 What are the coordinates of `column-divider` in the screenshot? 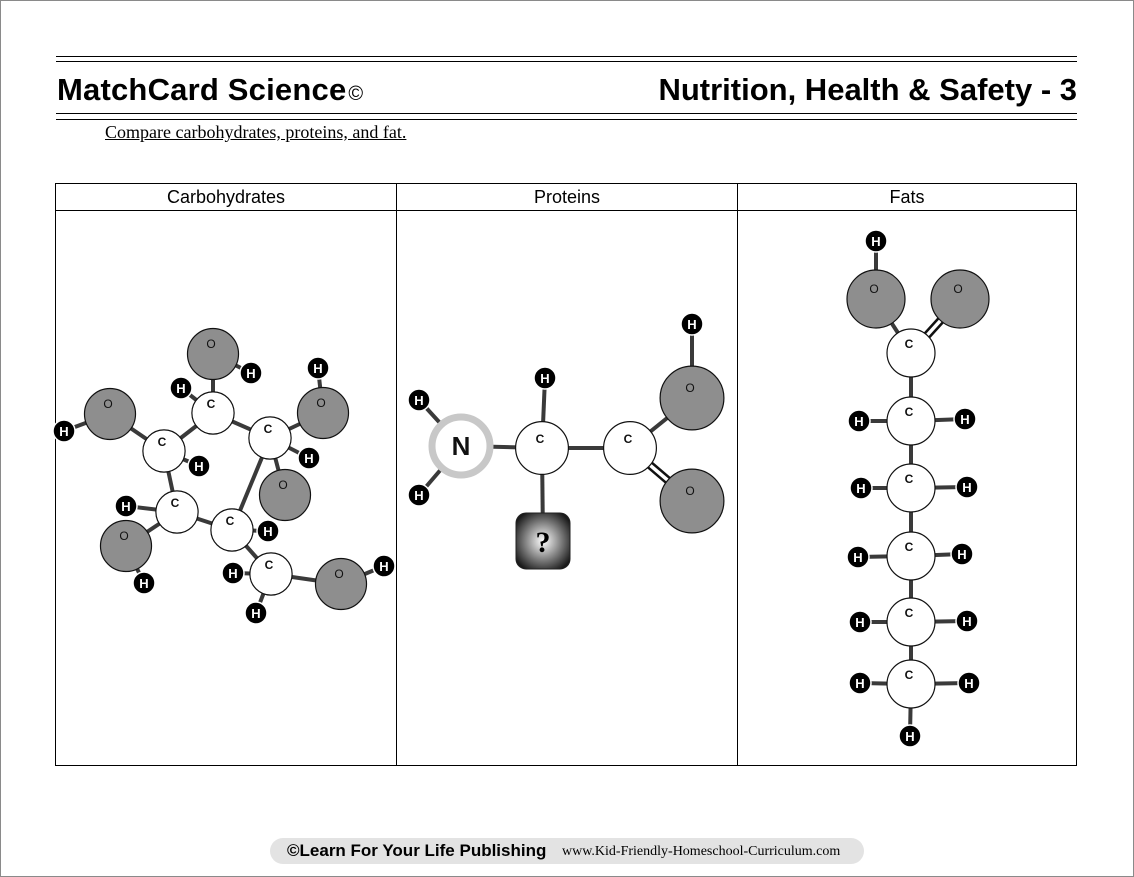 It's located at (396, 474).